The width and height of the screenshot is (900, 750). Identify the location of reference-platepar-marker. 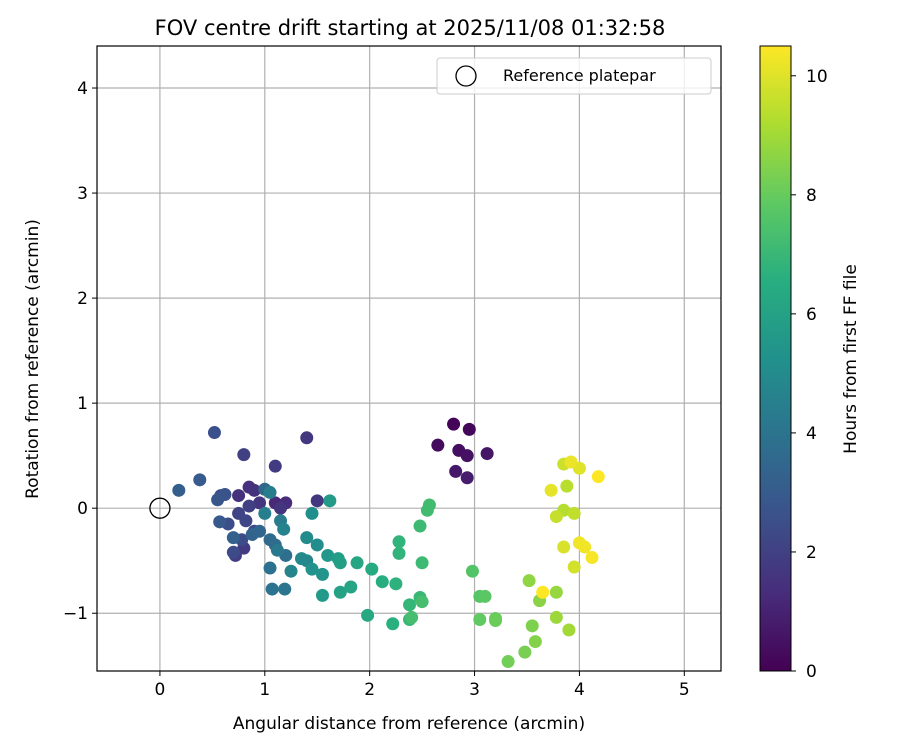
(160, 508).